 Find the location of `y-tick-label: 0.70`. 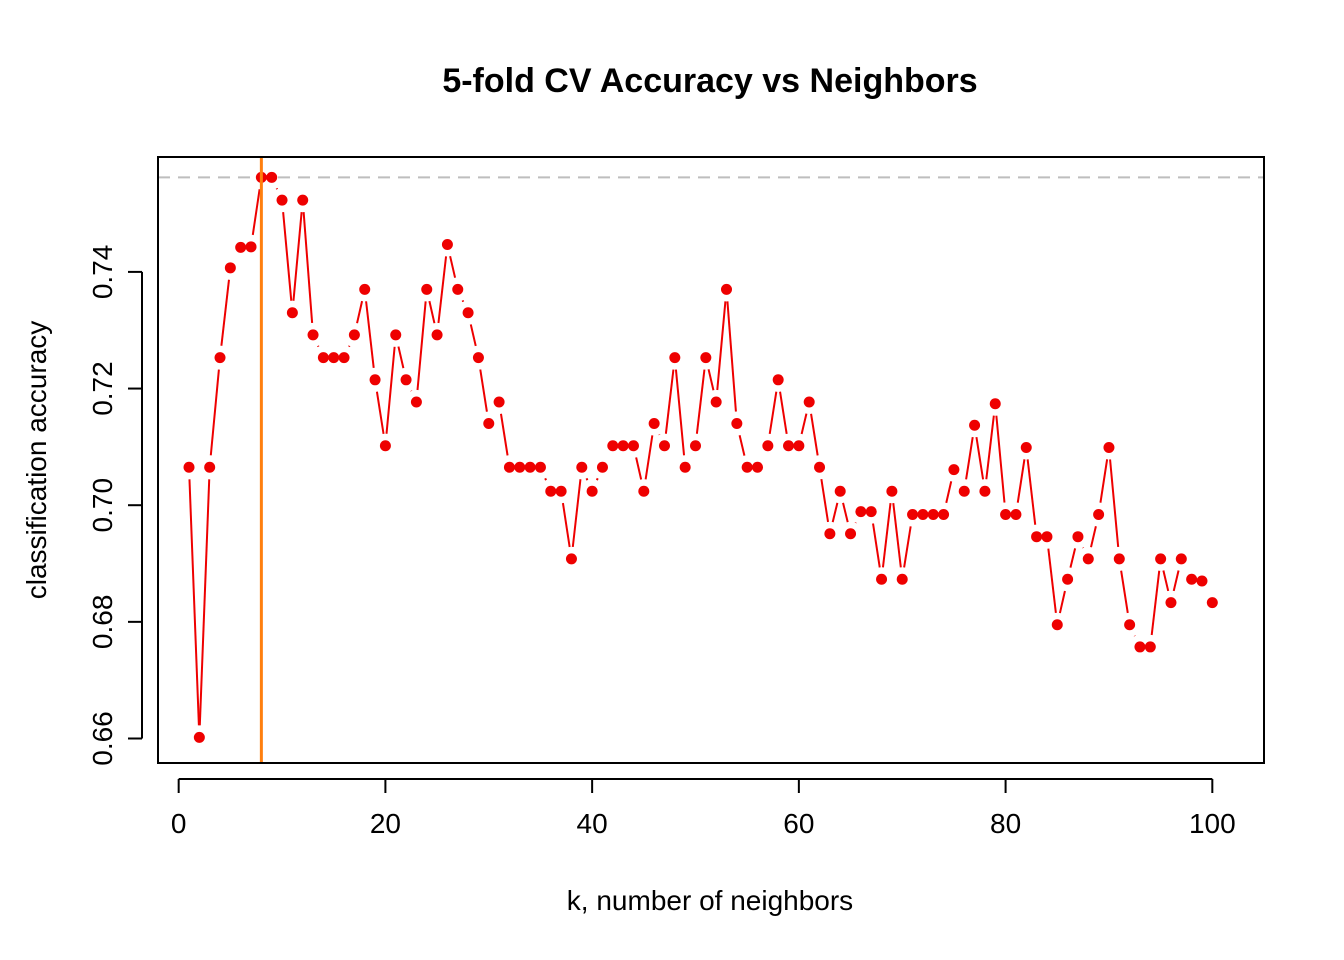

y-tick-label: 0.70 is located at coordinates (102, 505).